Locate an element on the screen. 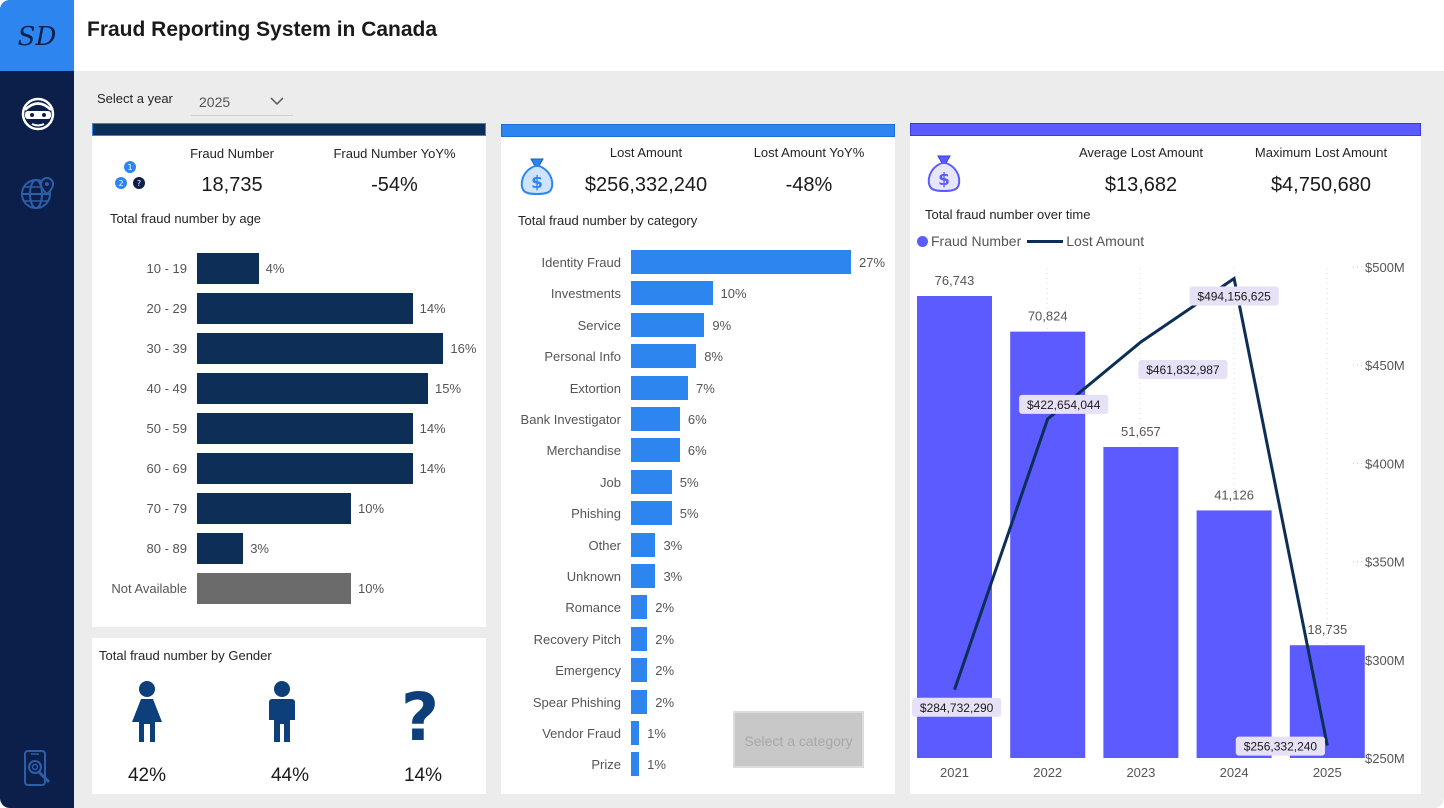 The height and width of the screenshot is (808, 1444). trend-bar-label: 18,735 is located at coordinates (1327, 629).